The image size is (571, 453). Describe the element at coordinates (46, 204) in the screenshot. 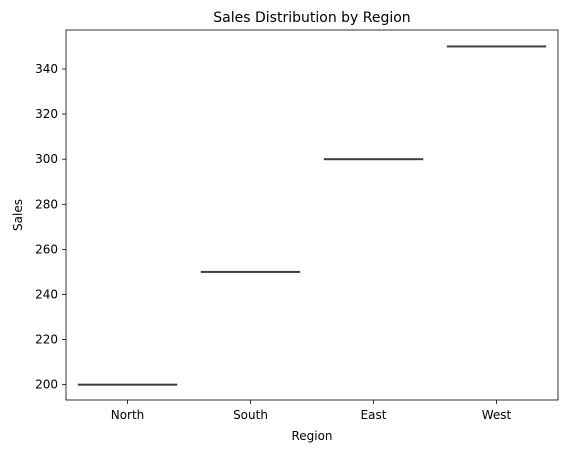

I see `y-tick-label: 280` at that location.